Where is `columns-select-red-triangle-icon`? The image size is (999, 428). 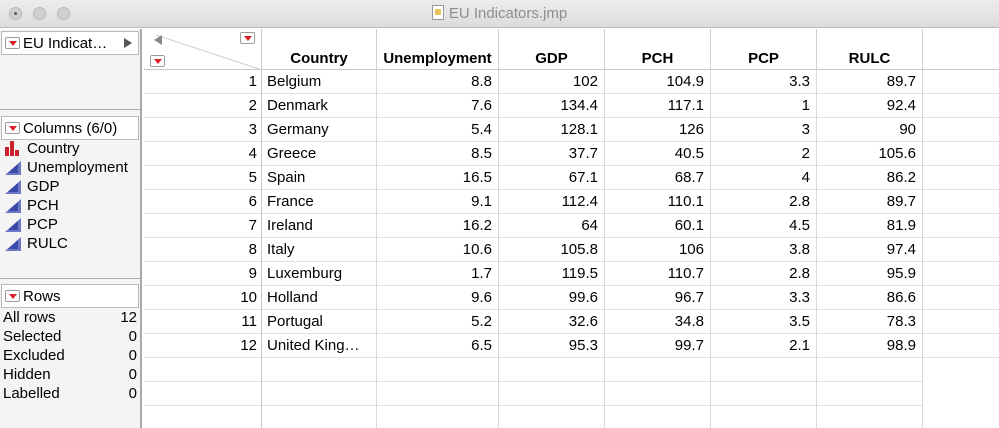 columns-select-red-triangle-icon is located at coordinates (247, 38).